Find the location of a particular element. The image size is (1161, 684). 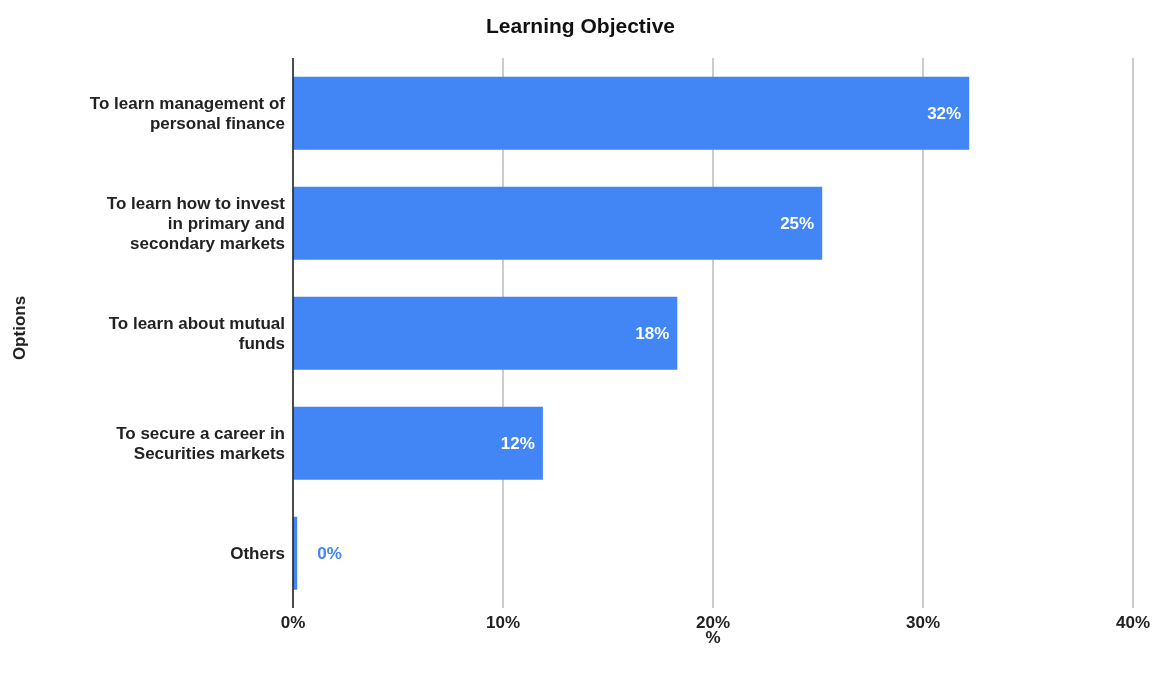

y-tick-label: To secure a career in Securities markets is located at coordinates (200, 443).